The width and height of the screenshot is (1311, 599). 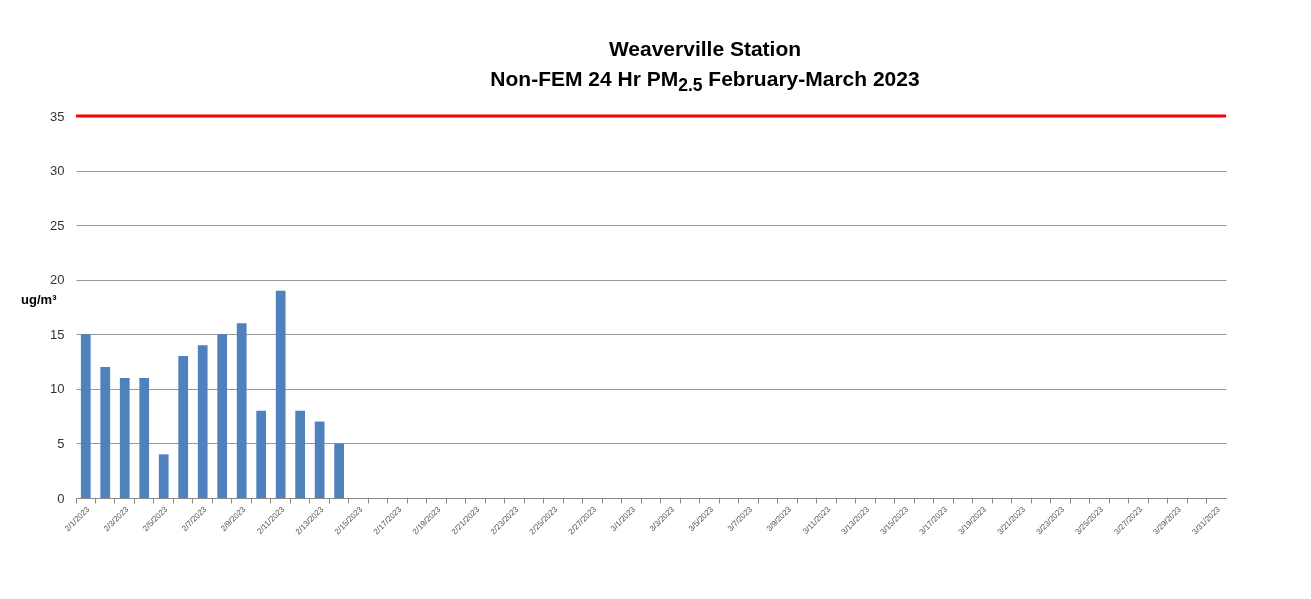 What do you see at coordinates (39, 299) in the screenshot?
I see `y-axis-title: ug/m³` at bounding box center [39, 299].